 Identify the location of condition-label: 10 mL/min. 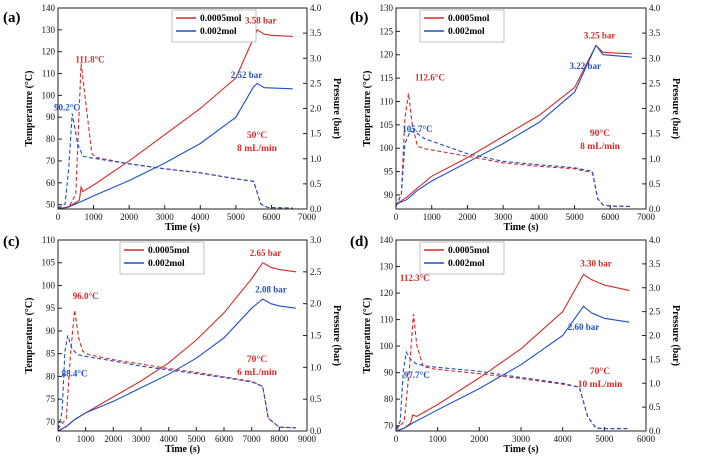
(600, 385).